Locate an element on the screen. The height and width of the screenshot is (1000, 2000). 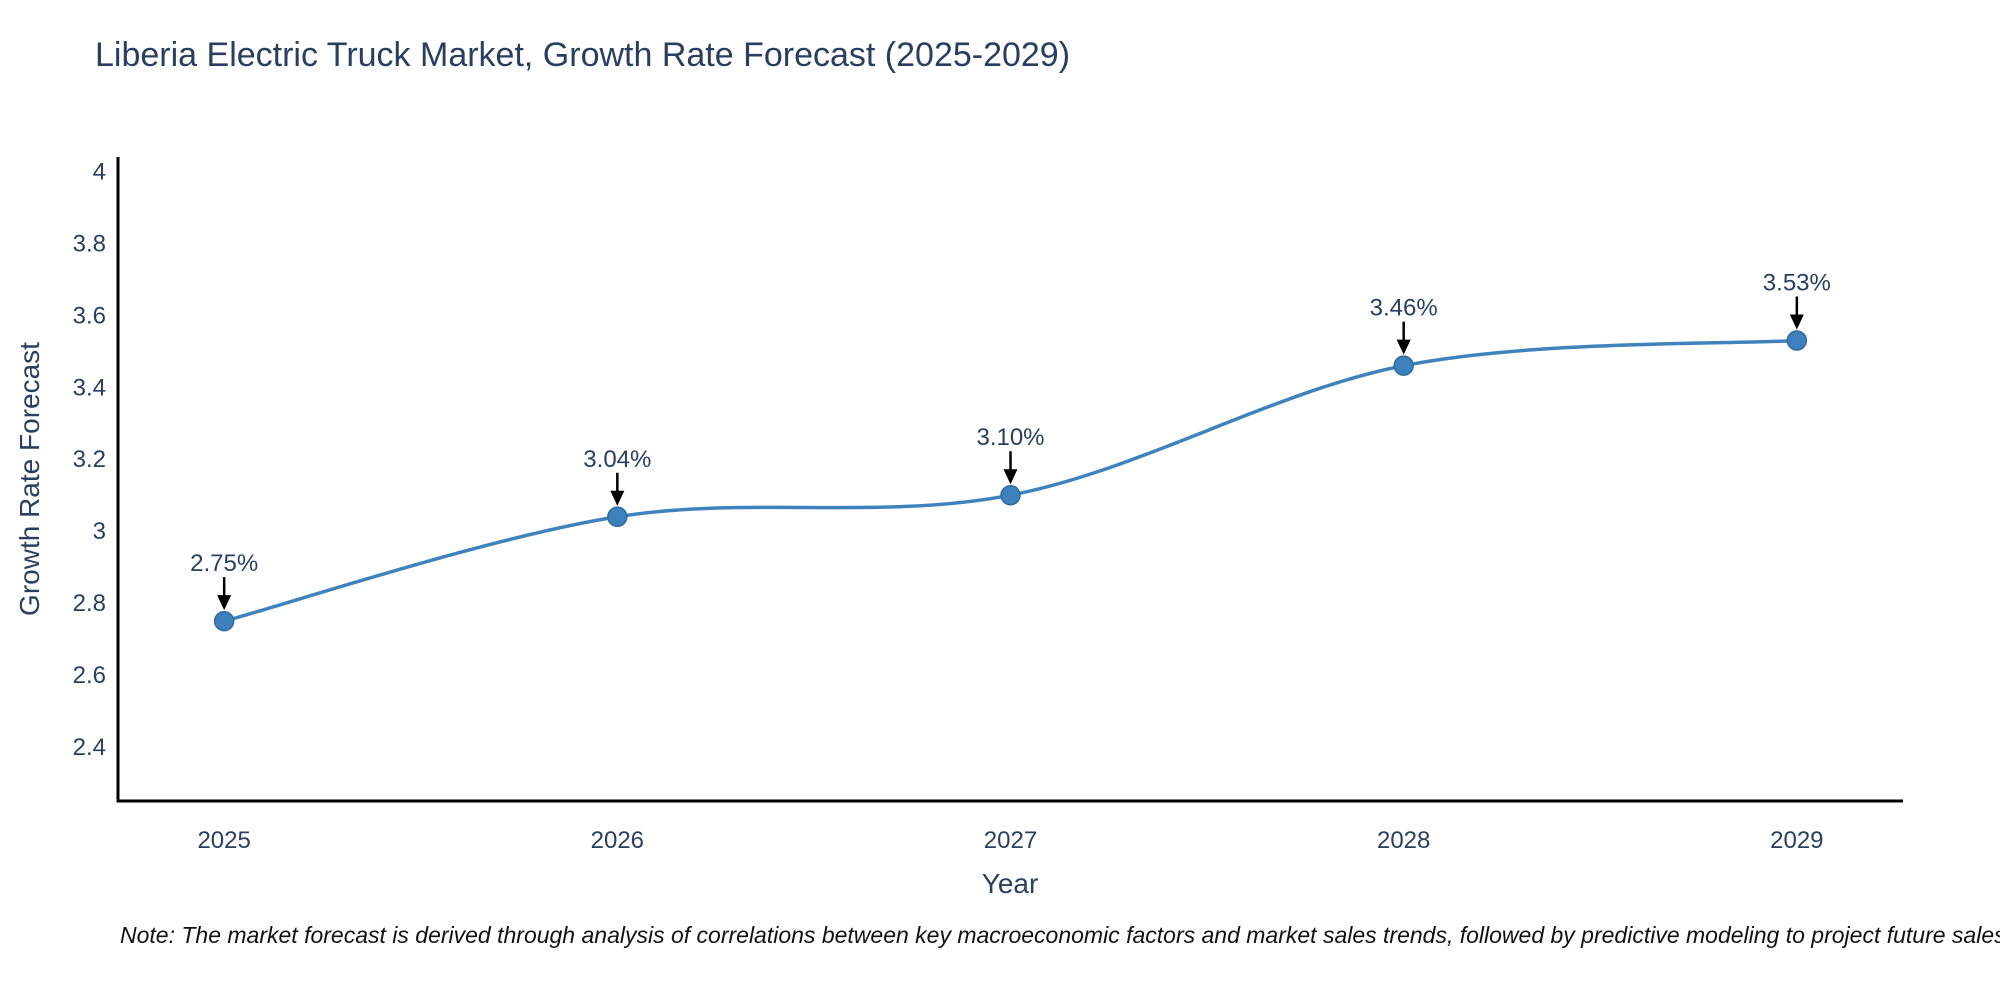
y-tick-label: 3.2 is located at coordinates (89, 459).